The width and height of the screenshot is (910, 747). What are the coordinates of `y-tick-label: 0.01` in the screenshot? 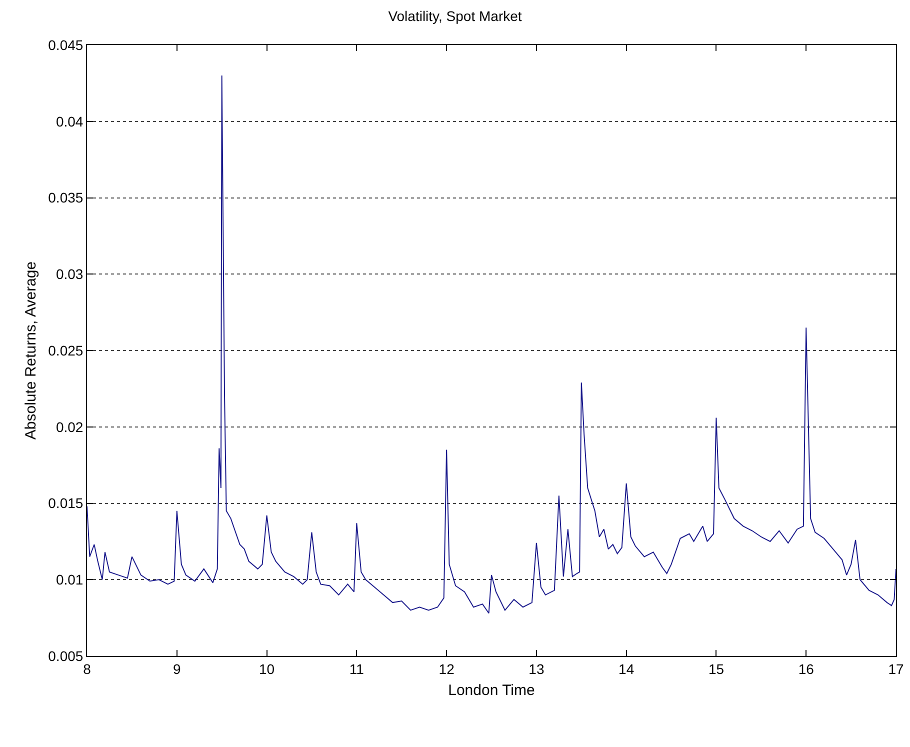 It's located at (70, 580).